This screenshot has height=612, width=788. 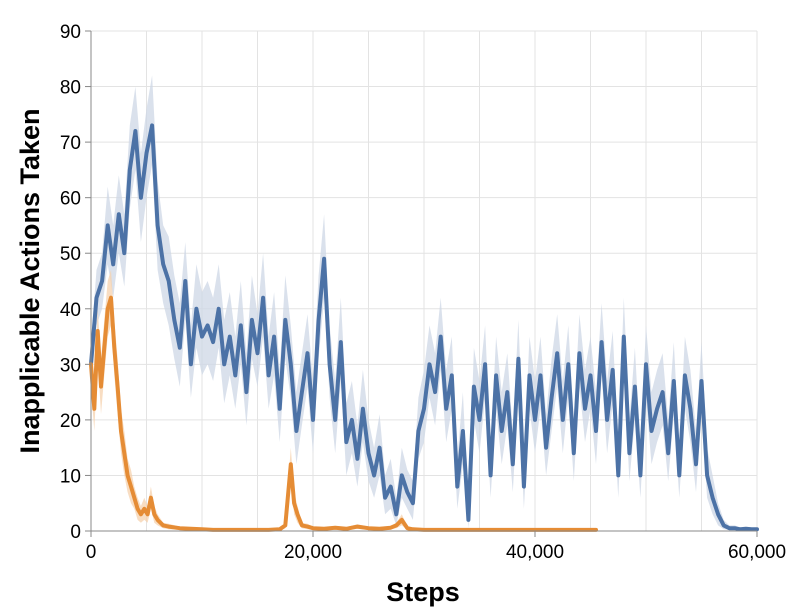 I want to click on y-tick-label: 90, so click(x=70, y=32).